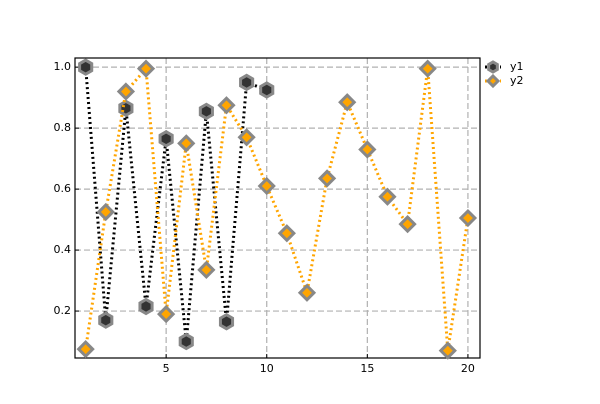 The image size is (600, 404). What do you see at coordinates (63, 66) in the screenshot?
I see `y-tick-label: 1.0` at bounding box center [63, 66].